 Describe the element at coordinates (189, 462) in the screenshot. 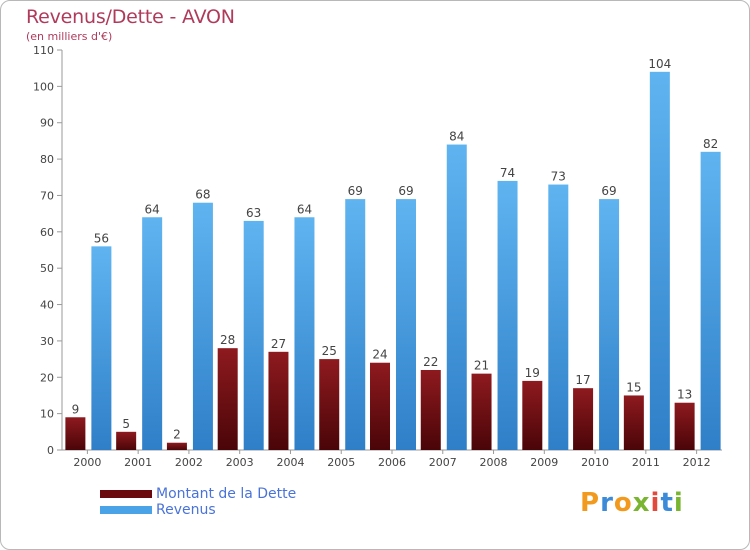

I see `x-tick-label: 2002` at that location.